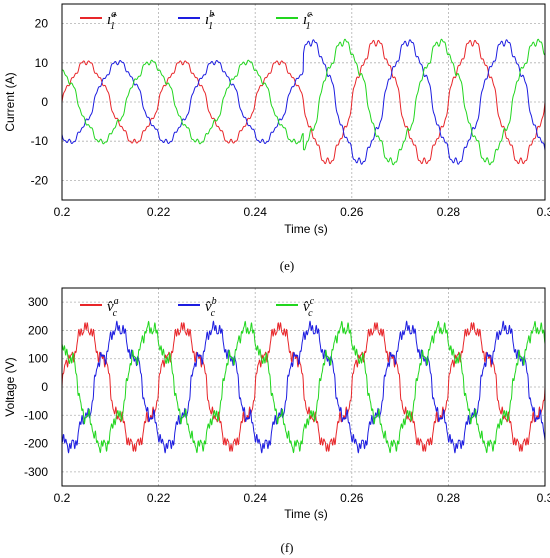  Describe the element at coordinates (287, 265) in the screenshot. I see `caption-e: (e)` at that location.